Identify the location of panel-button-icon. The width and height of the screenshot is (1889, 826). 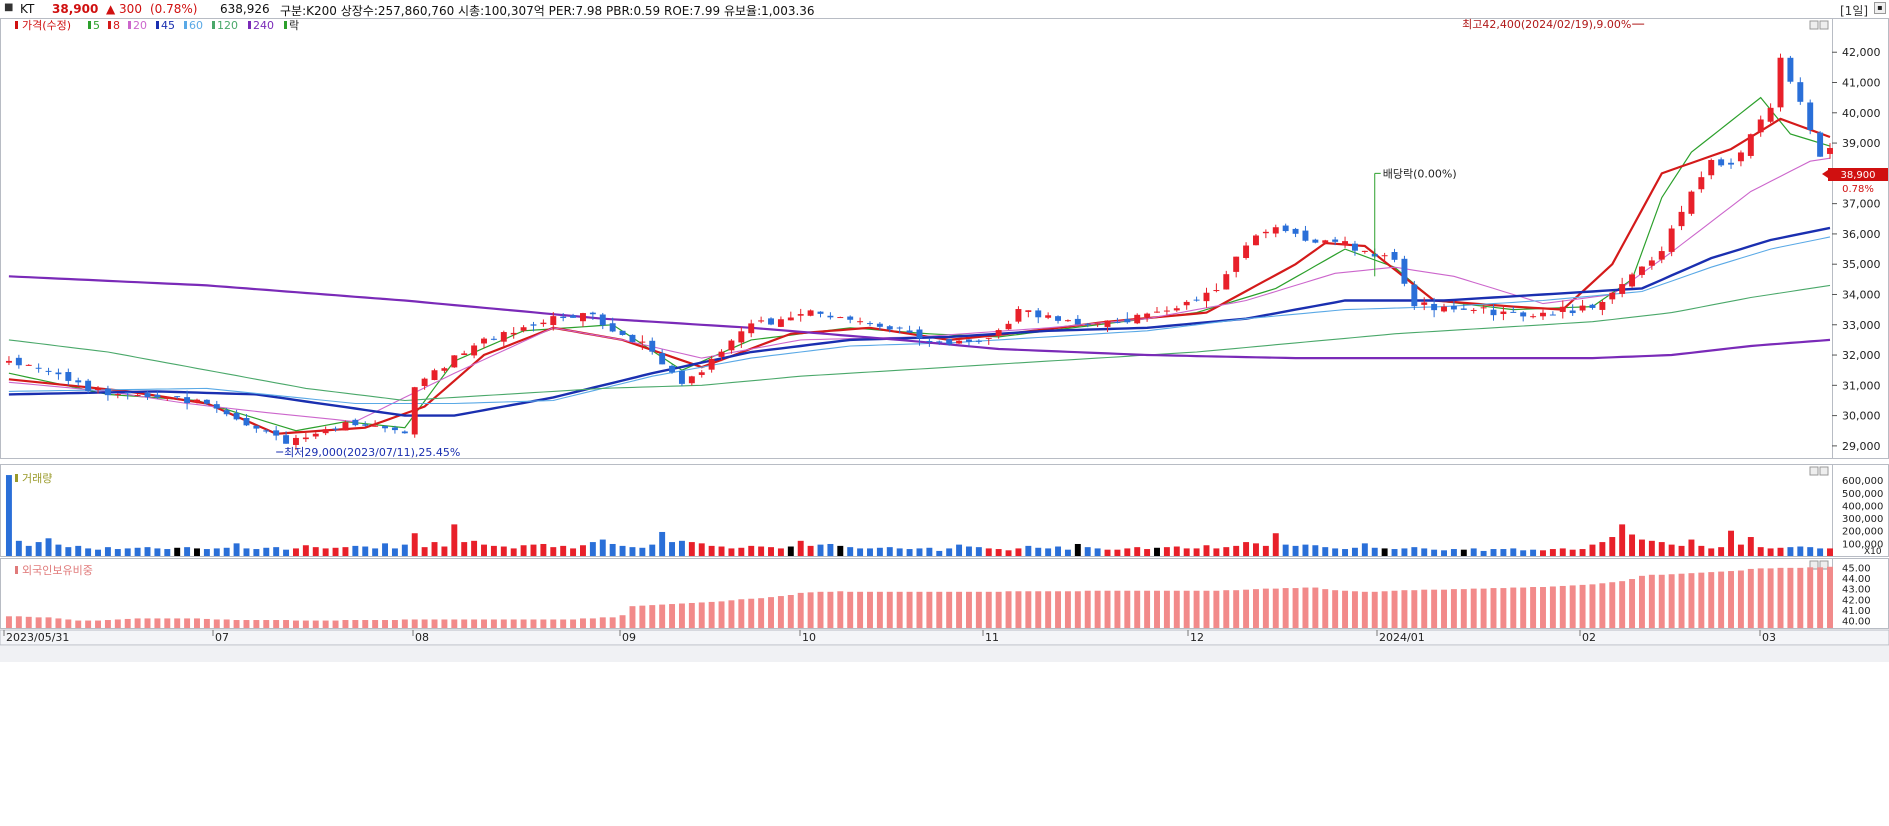
(1814, 565).